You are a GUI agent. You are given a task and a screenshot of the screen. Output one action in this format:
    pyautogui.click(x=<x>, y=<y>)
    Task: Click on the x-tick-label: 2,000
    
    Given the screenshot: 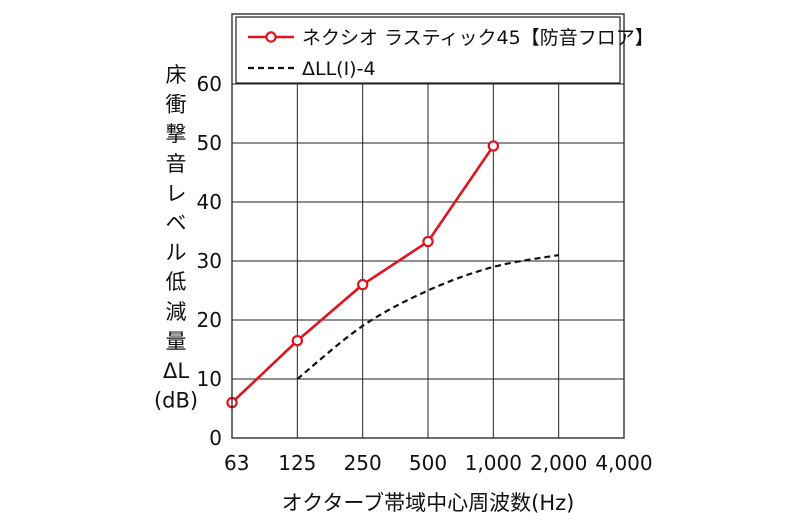 What is the action you would take?
    pyautogui.click(x=558, y=463)
    